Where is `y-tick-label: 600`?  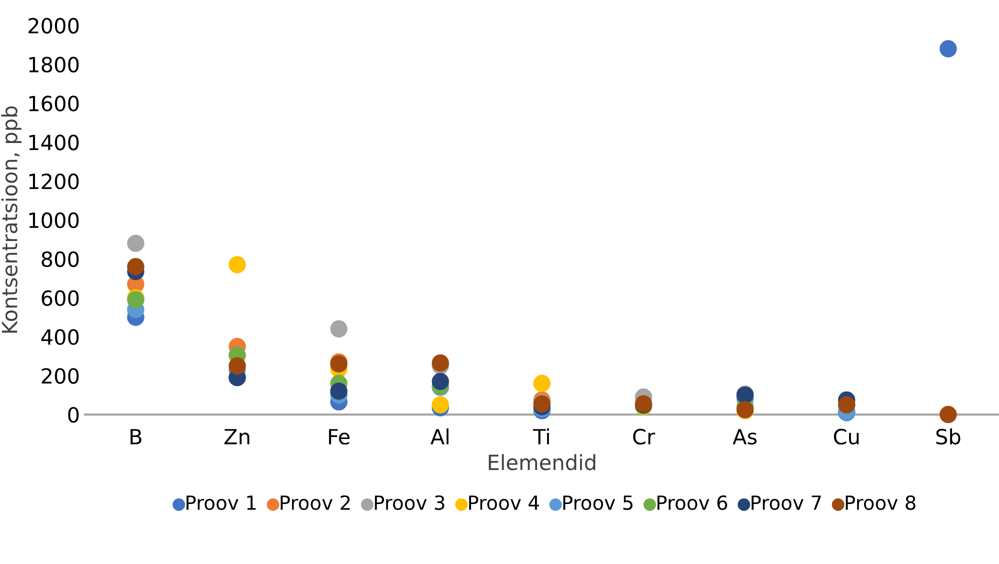
y-tick-label: 600 is located at coordinates (60, 298).